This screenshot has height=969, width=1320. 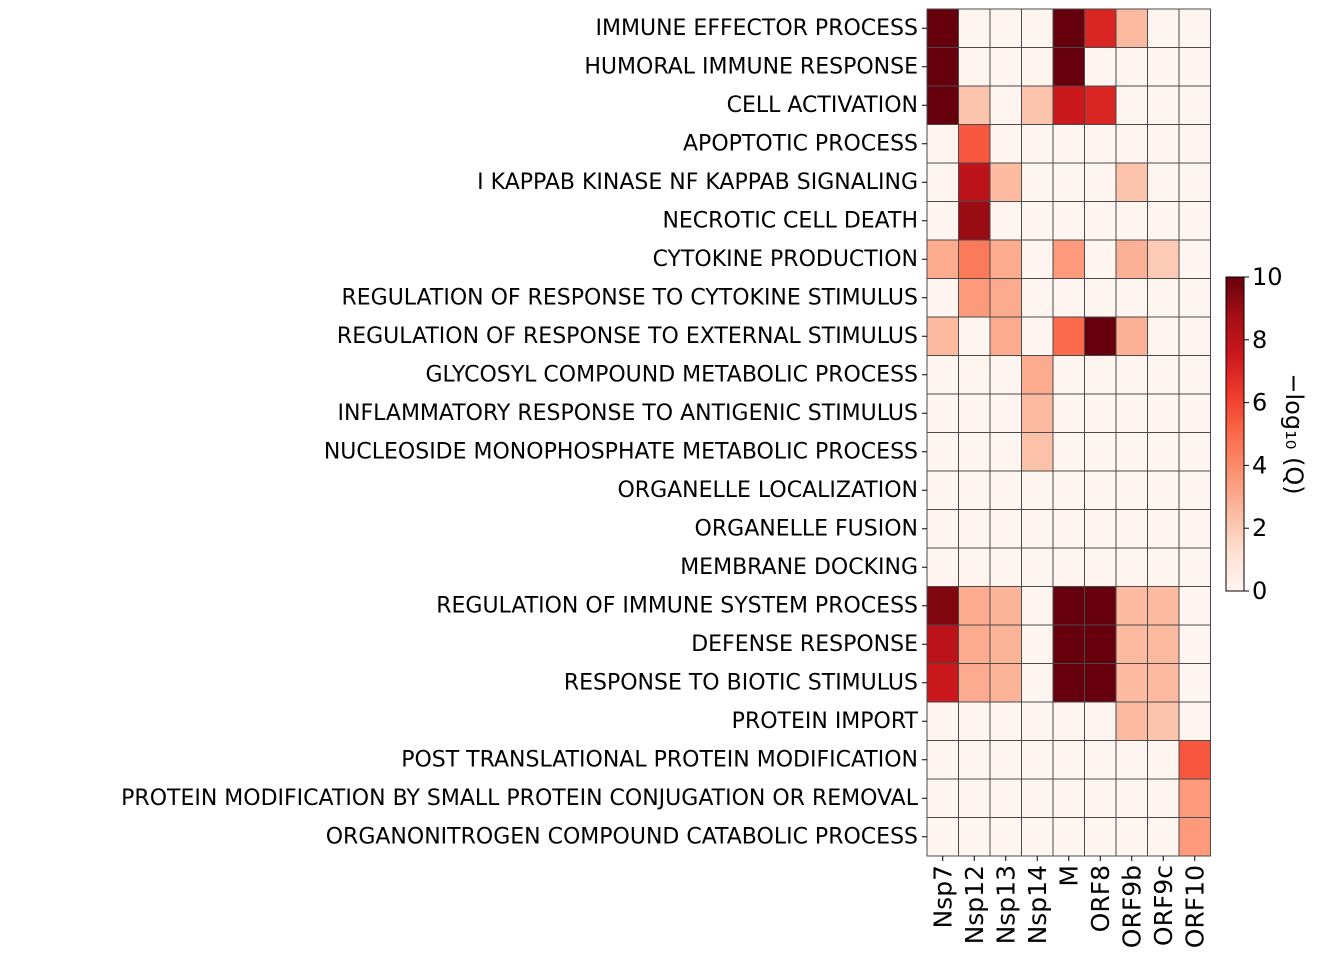 I want to click on column-label: Nsp13, so click(x=1005, y=904).